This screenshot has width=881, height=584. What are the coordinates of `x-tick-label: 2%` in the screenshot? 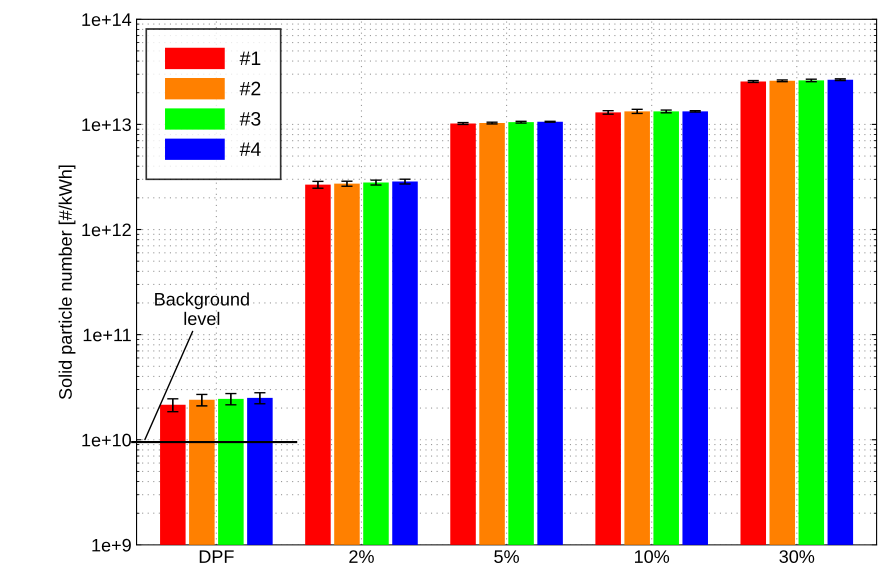 It's located at (361, 556).